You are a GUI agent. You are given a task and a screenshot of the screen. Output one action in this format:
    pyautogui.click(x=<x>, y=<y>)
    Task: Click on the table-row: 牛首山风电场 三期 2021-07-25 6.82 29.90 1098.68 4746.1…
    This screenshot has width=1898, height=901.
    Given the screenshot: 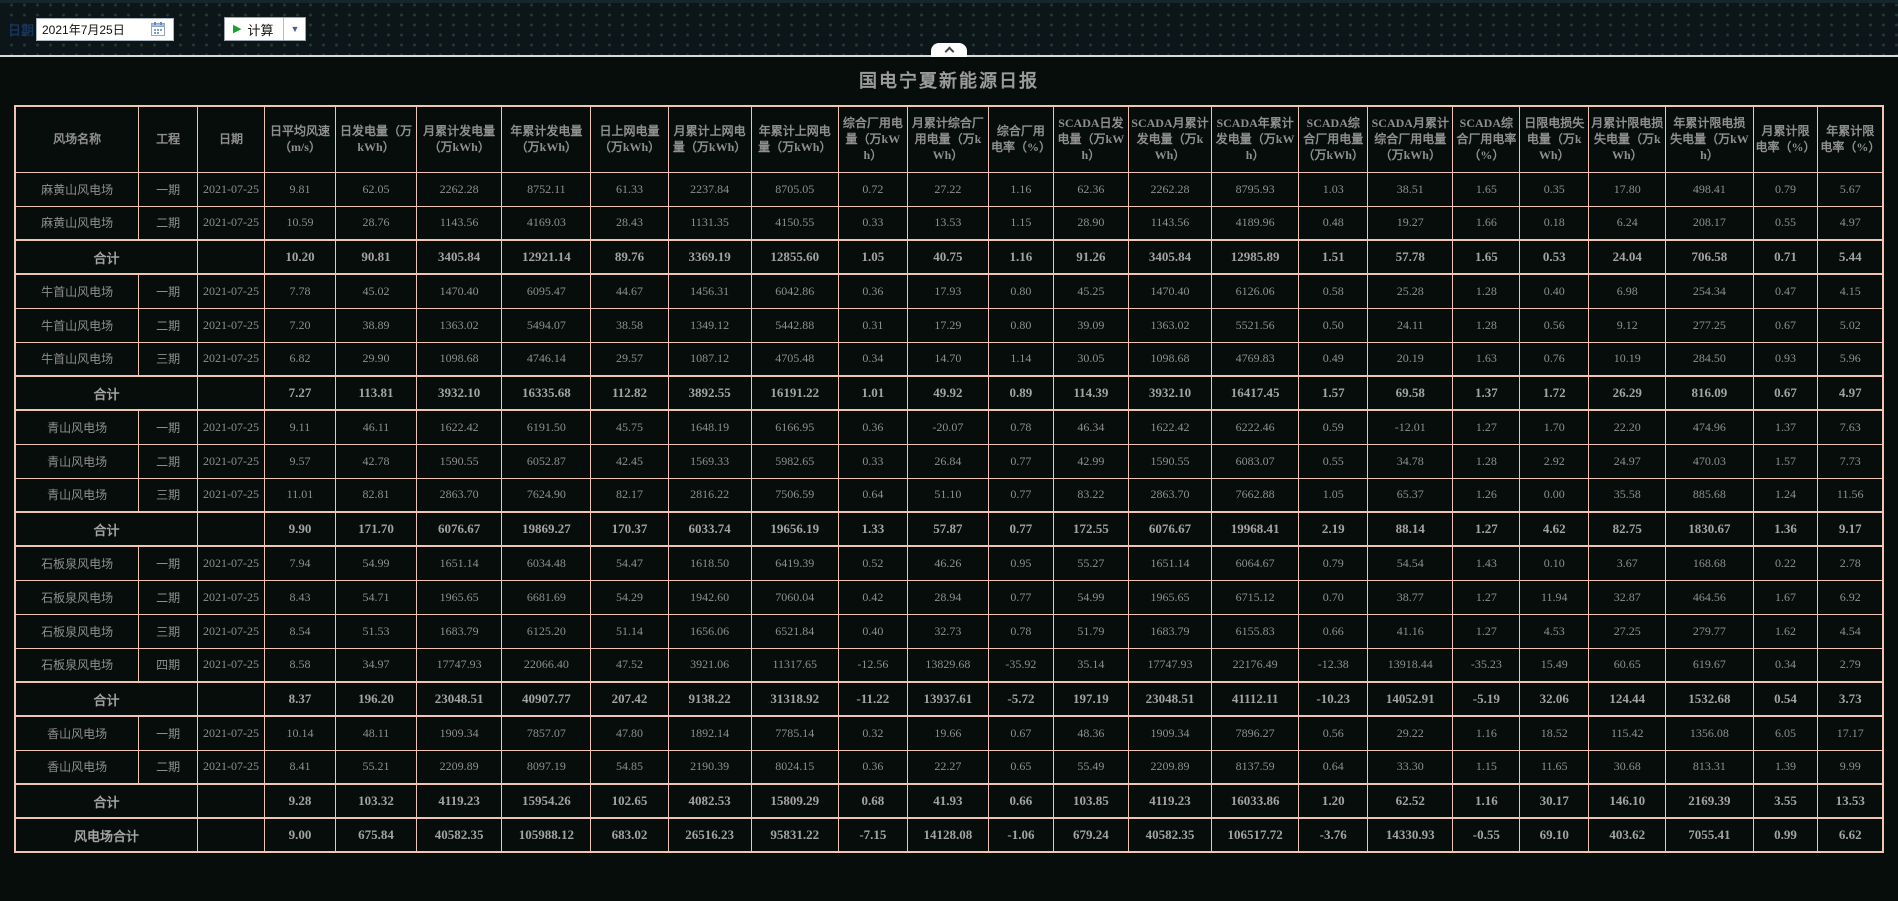 What is the action you would take?
    pyautogui.click(x=949, y=359)
    